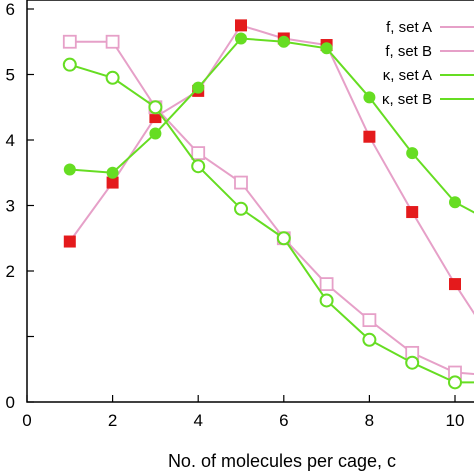 This screenshot has width=474, height=474. What do you see at coordinates (10, 206) in the screenshot?
I see `y-tick-label: 3` at bounding box center [10, 206].